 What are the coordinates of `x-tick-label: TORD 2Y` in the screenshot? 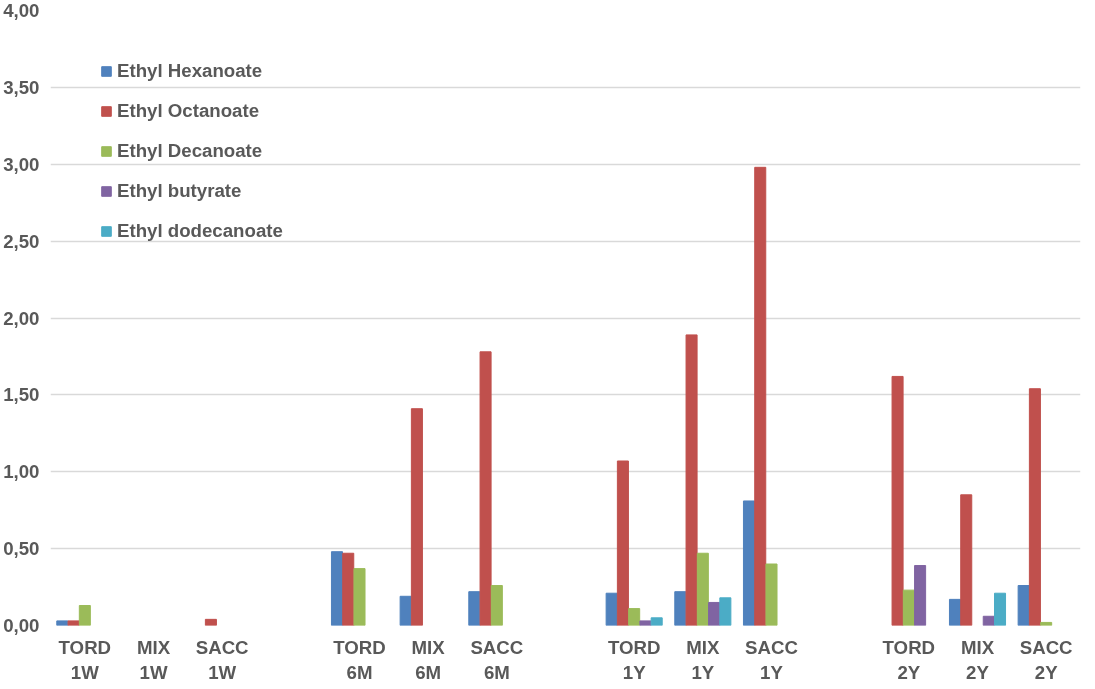 It's located at (909, 659).